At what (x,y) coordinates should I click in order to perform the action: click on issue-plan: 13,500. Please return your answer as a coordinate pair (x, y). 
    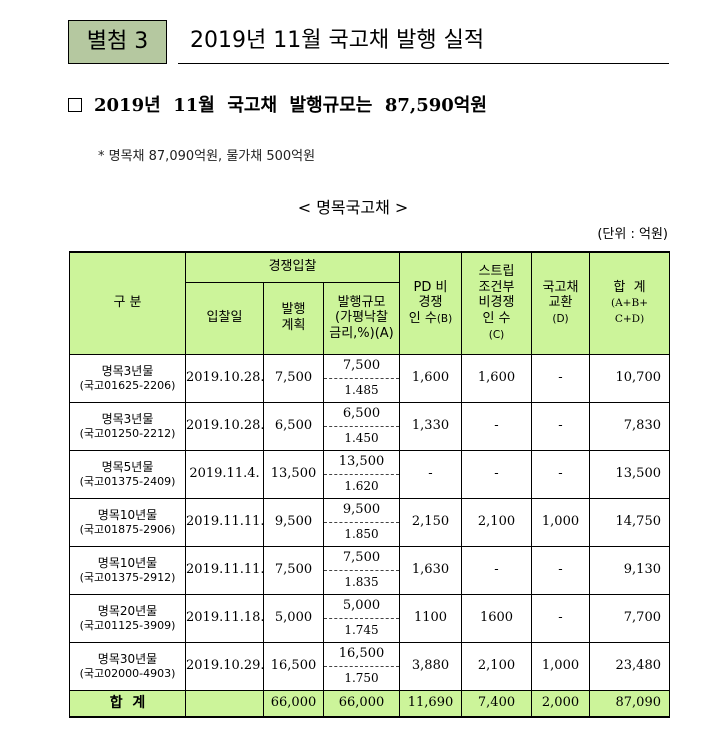
    Looking at the image, I should click on (293, 474).